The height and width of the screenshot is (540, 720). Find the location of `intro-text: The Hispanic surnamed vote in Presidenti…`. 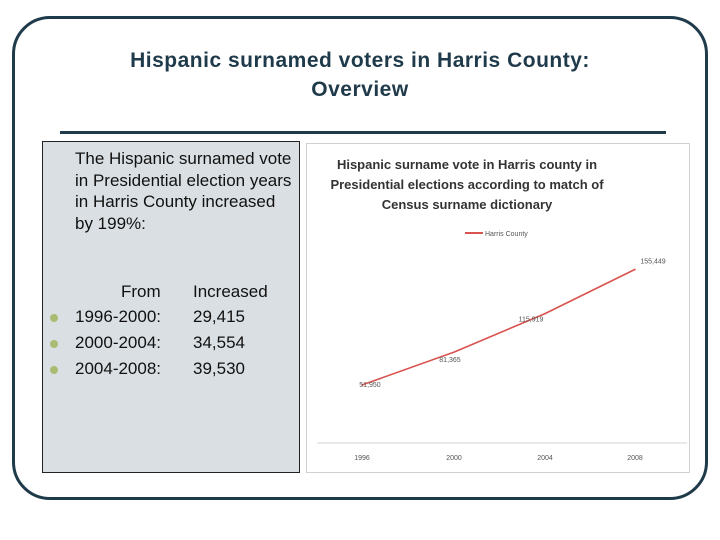

intro-text: The Hispanic surnamed vote in Presidenti… is located at coordinates (183, 191).